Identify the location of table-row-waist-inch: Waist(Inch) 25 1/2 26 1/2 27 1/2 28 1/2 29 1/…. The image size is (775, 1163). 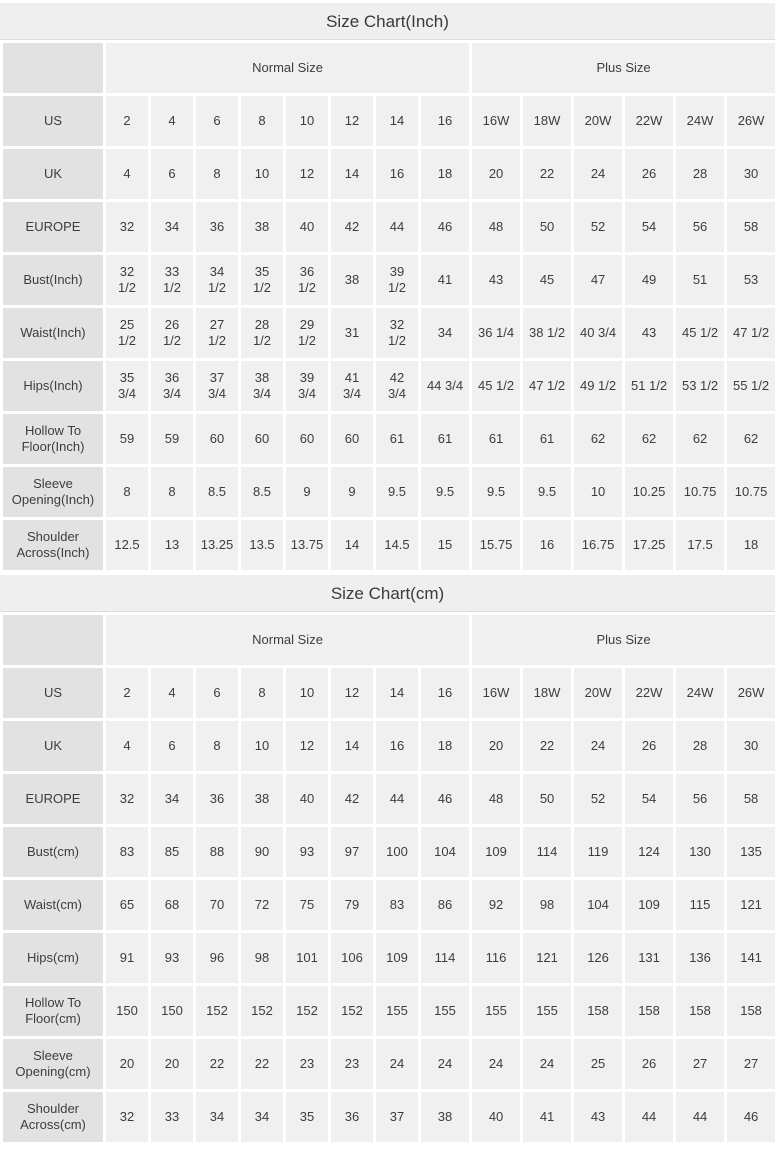
(389, 333).